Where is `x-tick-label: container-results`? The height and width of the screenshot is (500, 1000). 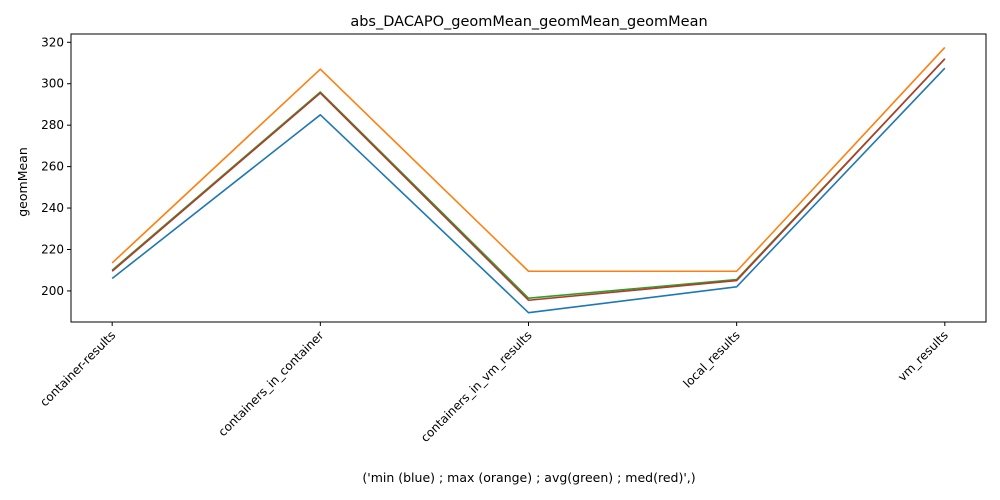 x-tick-label: container-results is located at coordinates (77, 368).